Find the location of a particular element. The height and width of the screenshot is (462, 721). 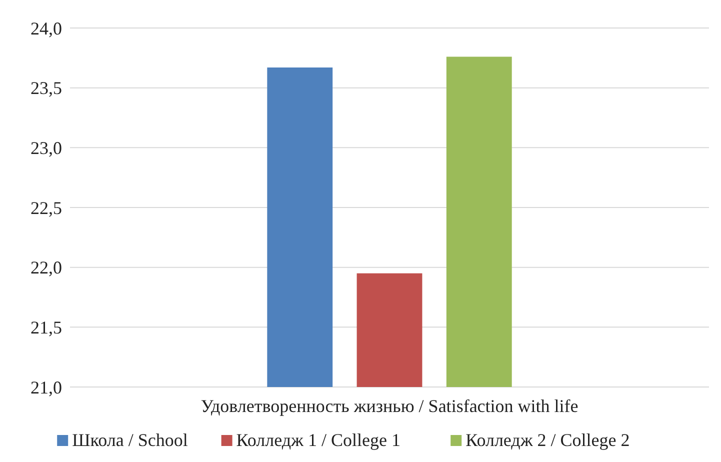

y-tick-label: 22,0 is located at coordinates (46, 268).